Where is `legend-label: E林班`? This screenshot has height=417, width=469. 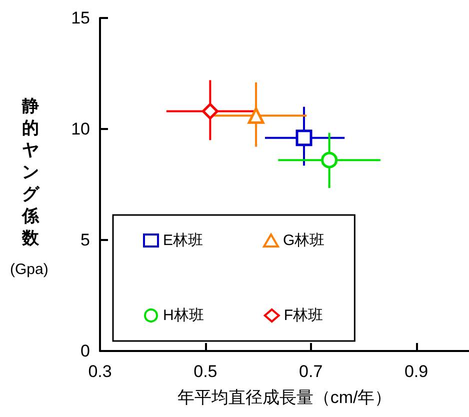
legend-label: E林班 is located at coordinates (183, 240).